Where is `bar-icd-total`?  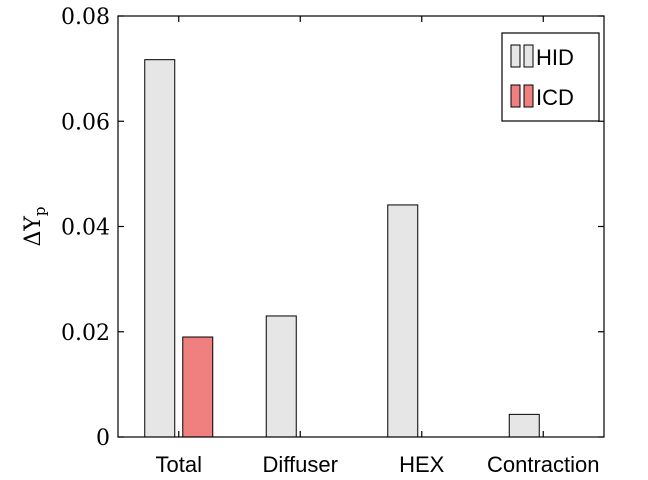
bar-icd-total is located at coordinates (198, 387).